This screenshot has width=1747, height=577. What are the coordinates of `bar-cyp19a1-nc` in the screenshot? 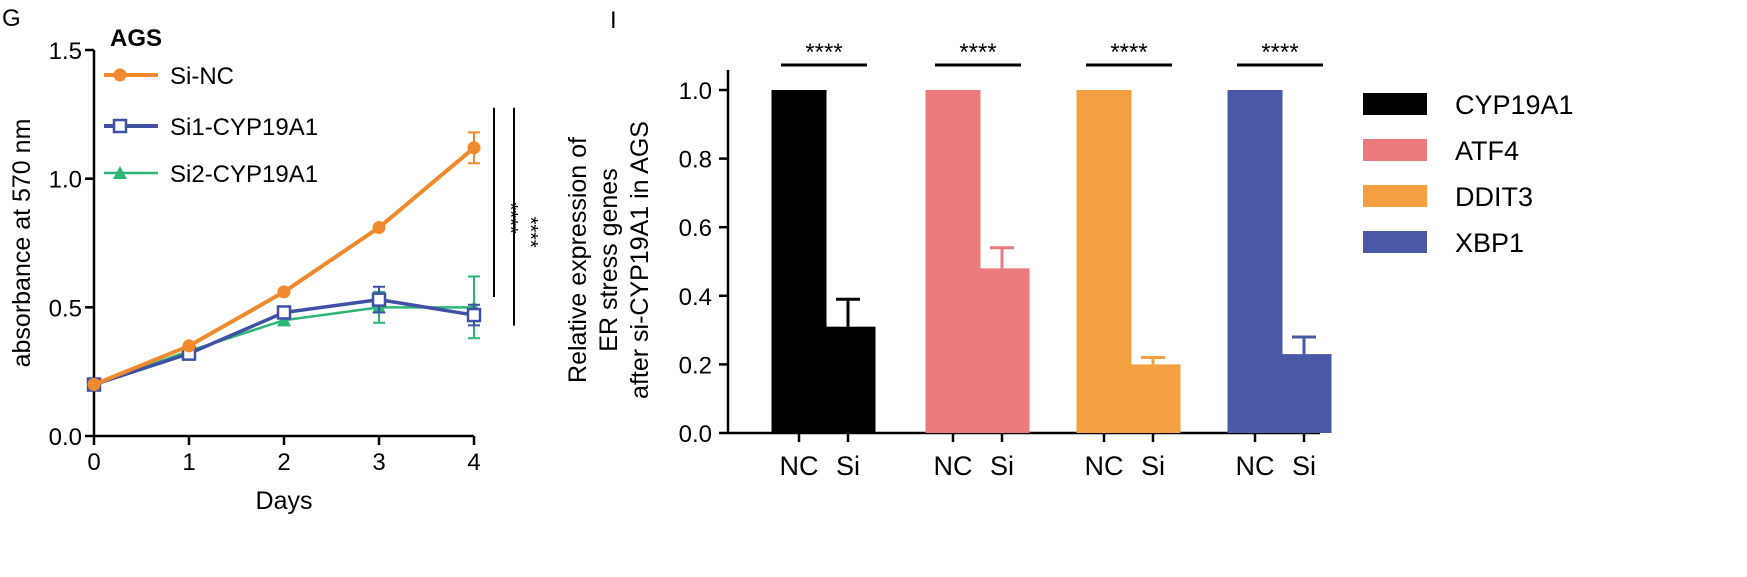 It's located at (799, 261).